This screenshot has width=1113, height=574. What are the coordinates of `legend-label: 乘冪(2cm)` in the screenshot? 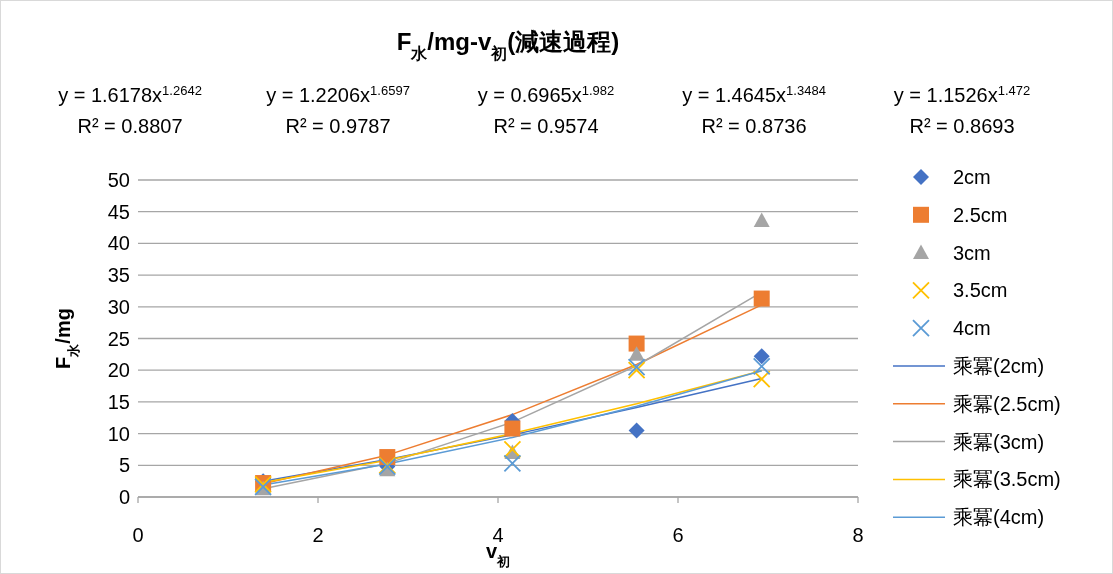 It's located at (999, 366).